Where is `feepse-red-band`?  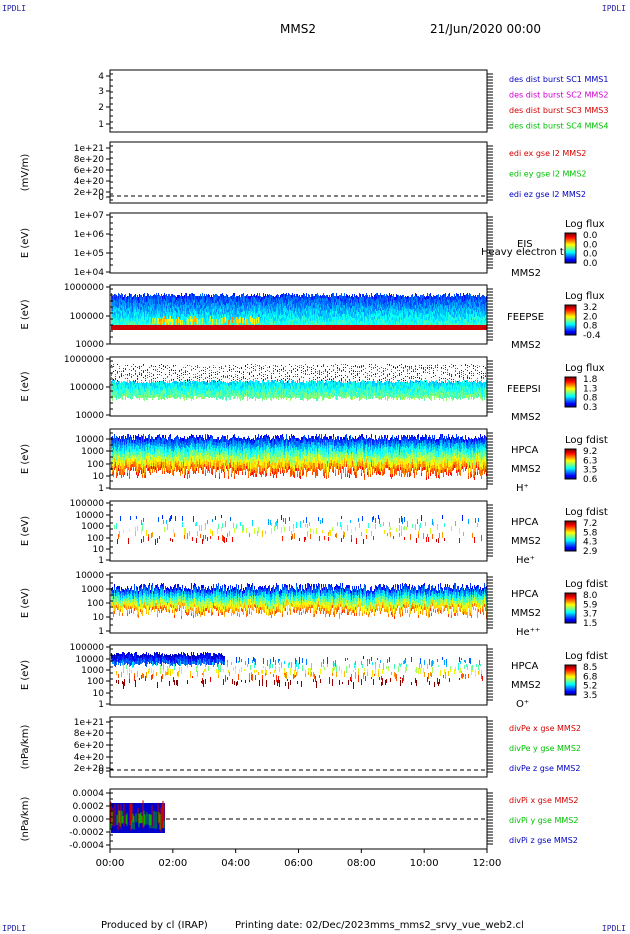 feepse-red-band is located at coordinates (299, 327).